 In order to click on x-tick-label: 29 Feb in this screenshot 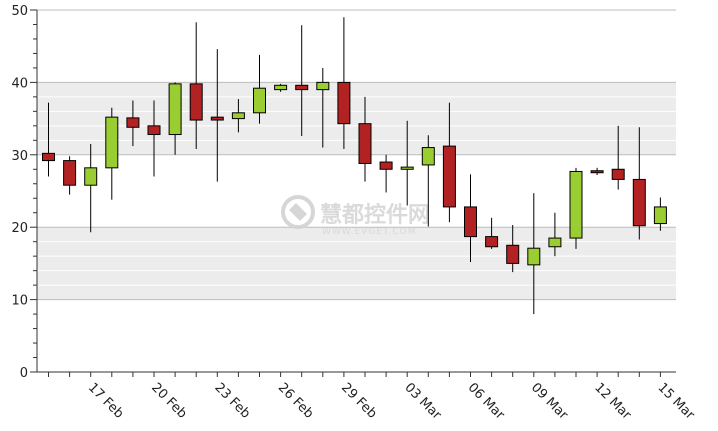, I will do `click(359, 401)`.